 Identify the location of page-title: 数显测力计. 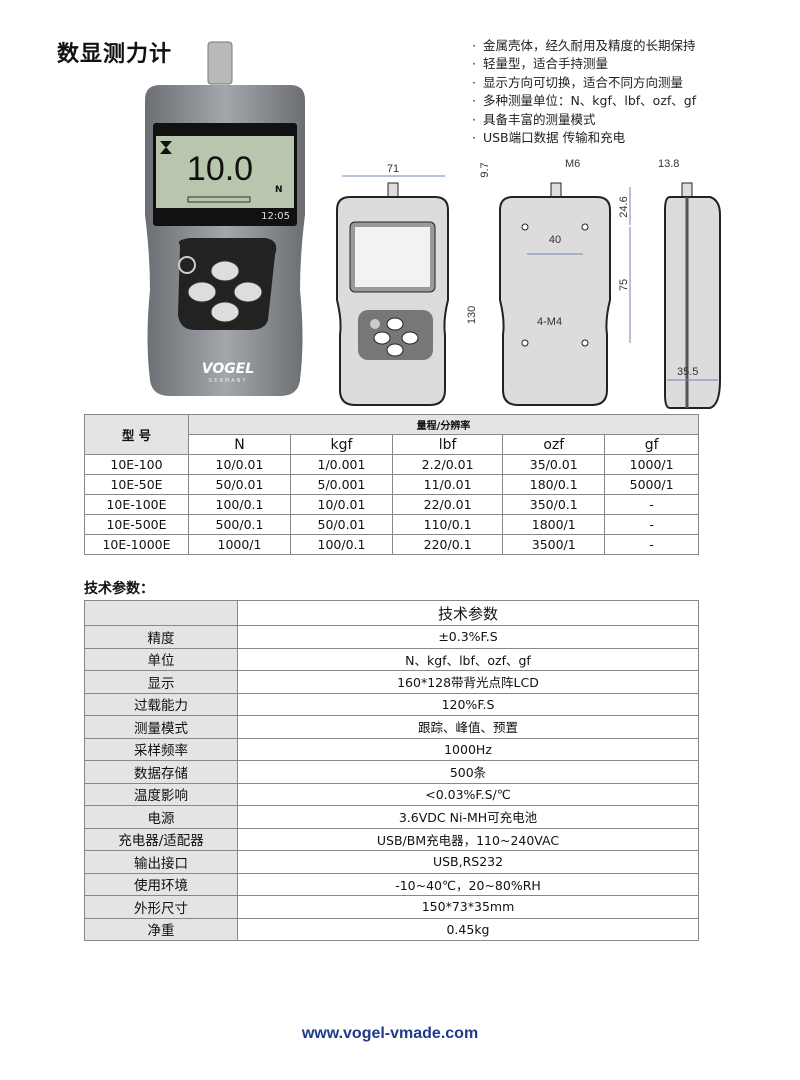
(115, 54).